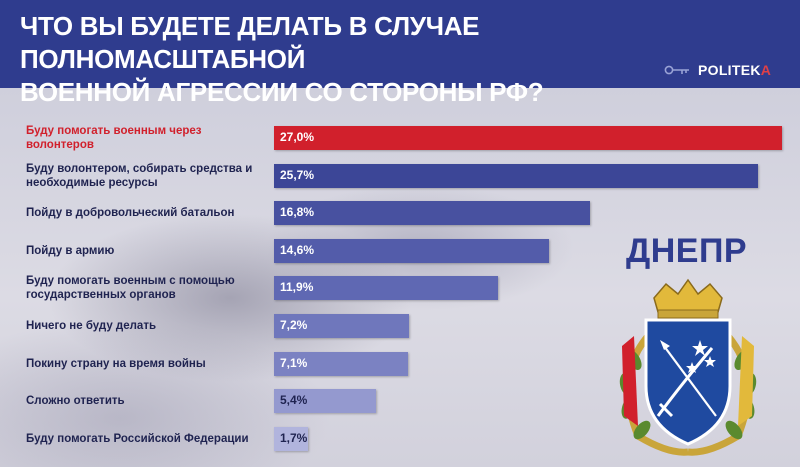 The width and height of the screenshot is (800, 467). I want to click on bar-value-label: 11,9%, so click(297, 287).